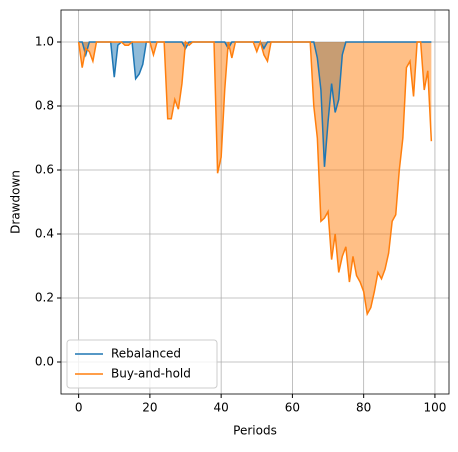 Image resolution: width=458 pixels, height=452 pixels. What do you see at coordinates (149, 408) in the screenshot?
I see `x-tick-label: 20` at bounding box center [149, 408].